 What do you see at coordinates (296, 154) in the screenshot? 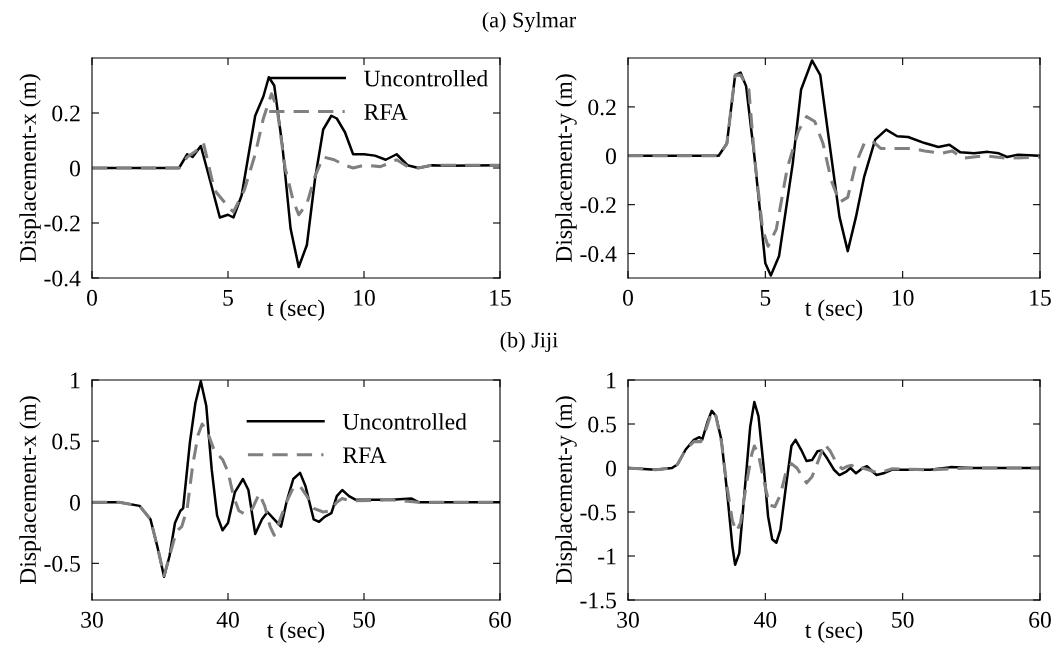
I see `line-series` at bounding box center [296, 154].